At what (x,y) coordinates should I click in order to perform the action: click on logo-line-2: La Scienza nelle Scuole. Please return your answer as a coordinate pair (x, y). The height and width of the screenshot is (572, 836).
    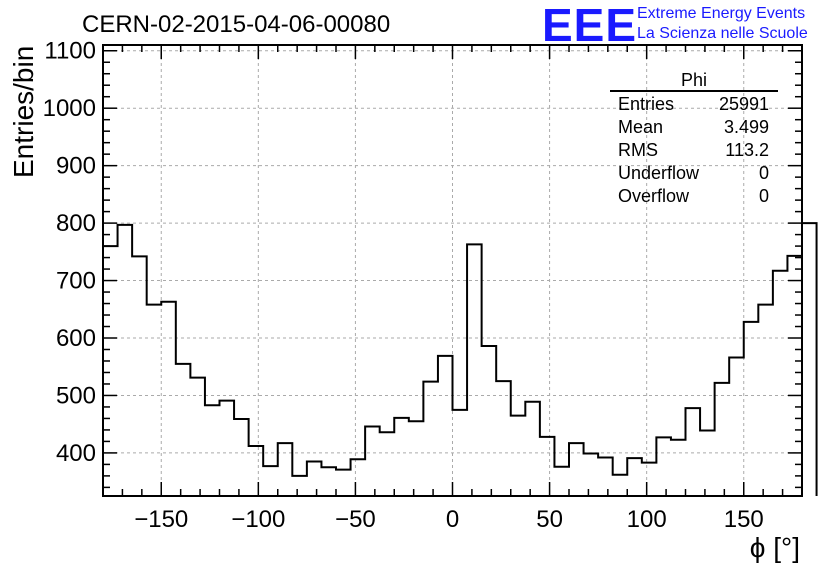
    Looking at the image, I should click on (722, 33).